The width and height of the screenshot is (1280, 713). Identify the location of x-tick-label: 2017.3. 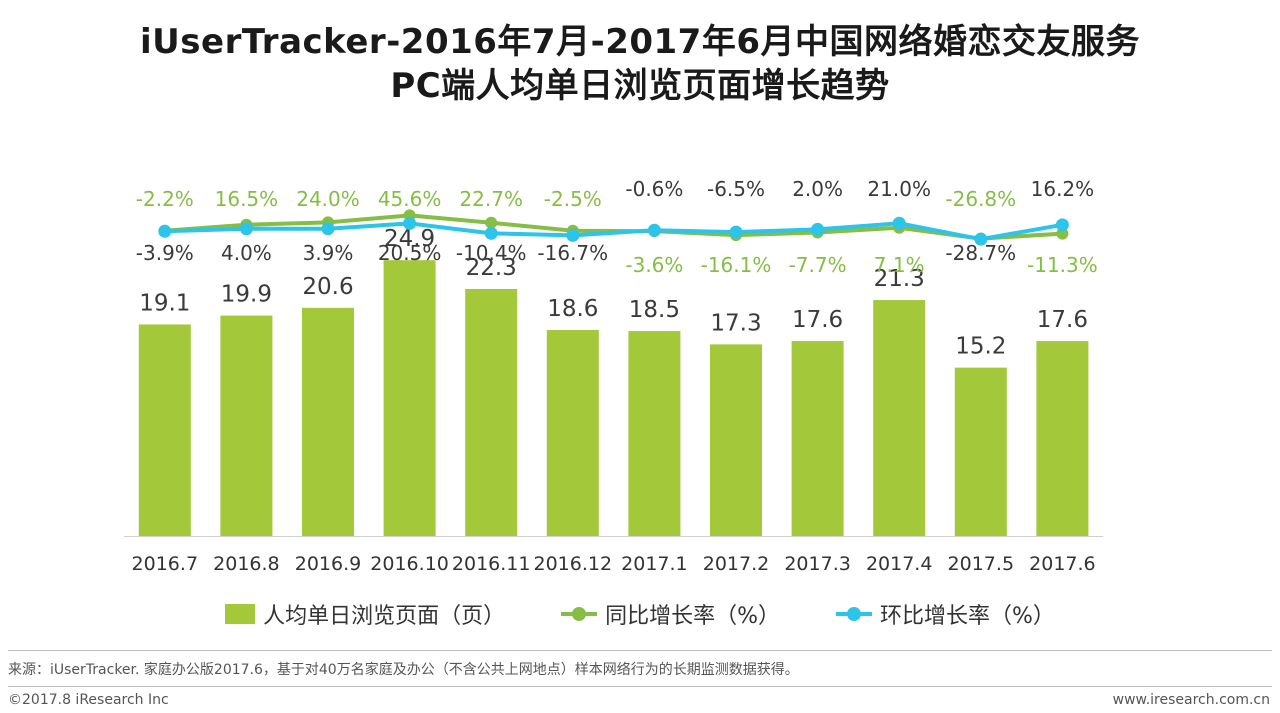
(817, 564).